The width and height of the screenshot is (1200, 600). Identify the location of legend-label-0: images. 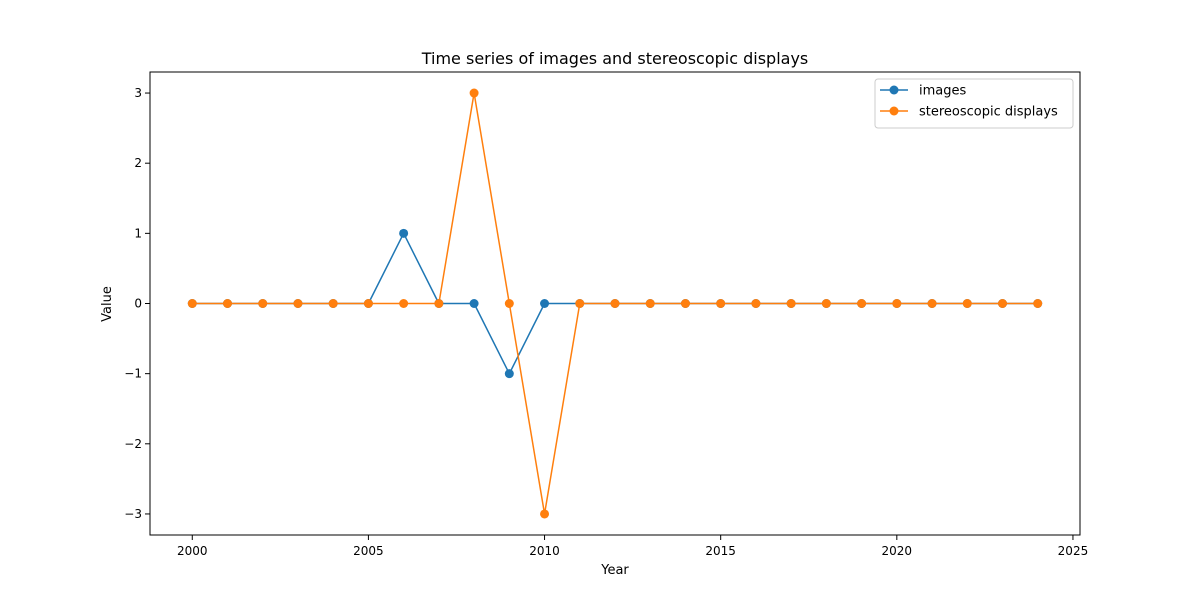
(942, 91).